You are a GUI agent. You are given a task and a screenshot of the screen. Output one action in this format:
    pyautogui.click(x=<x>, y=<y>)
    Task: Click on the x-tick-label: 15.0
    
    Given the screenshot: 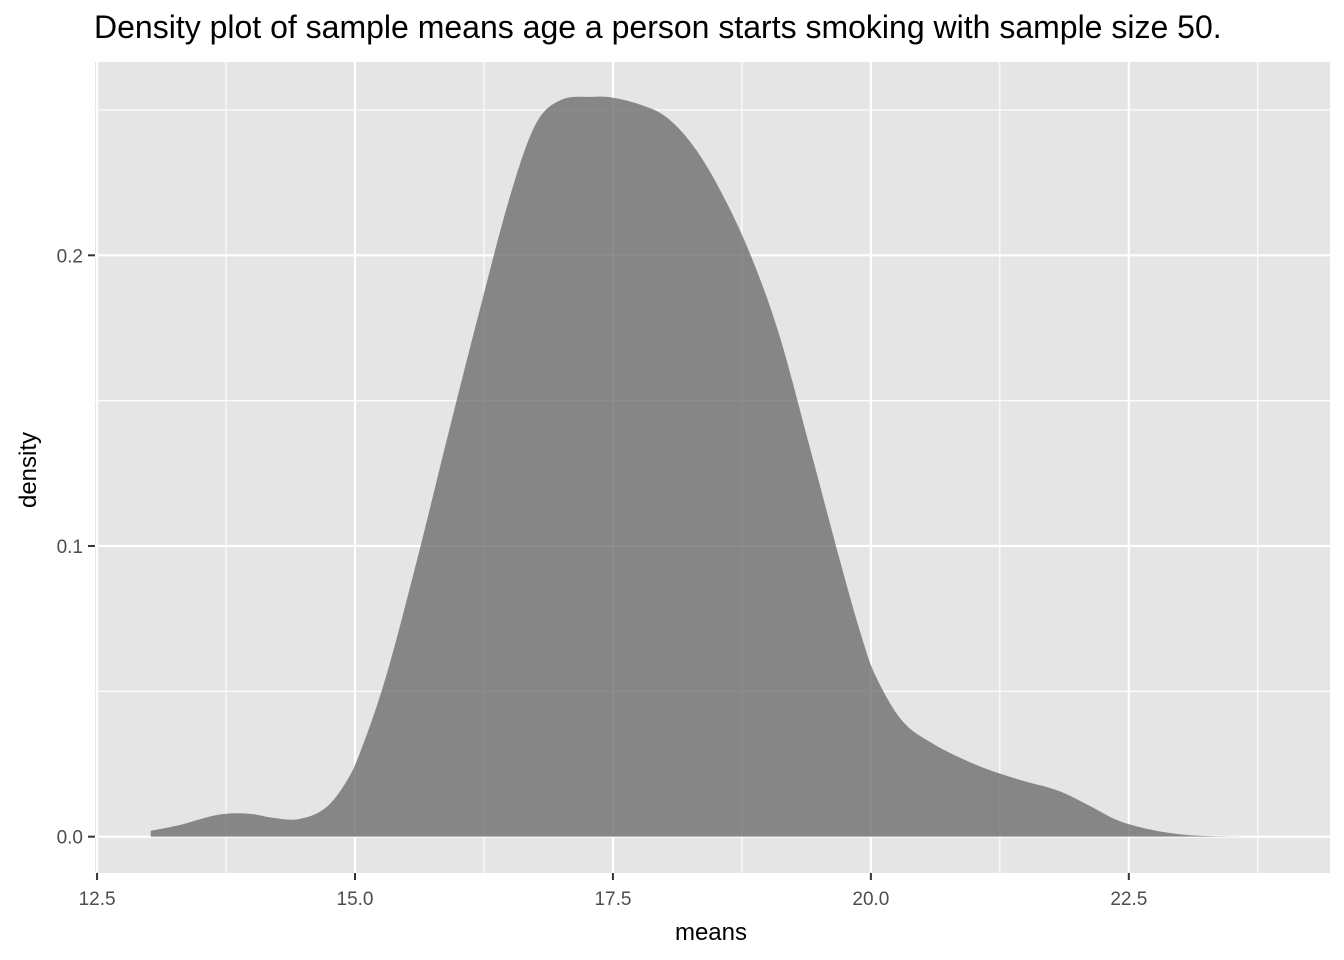 What is the action you would take?
    pyautogui.click(x=355, y=899)
    